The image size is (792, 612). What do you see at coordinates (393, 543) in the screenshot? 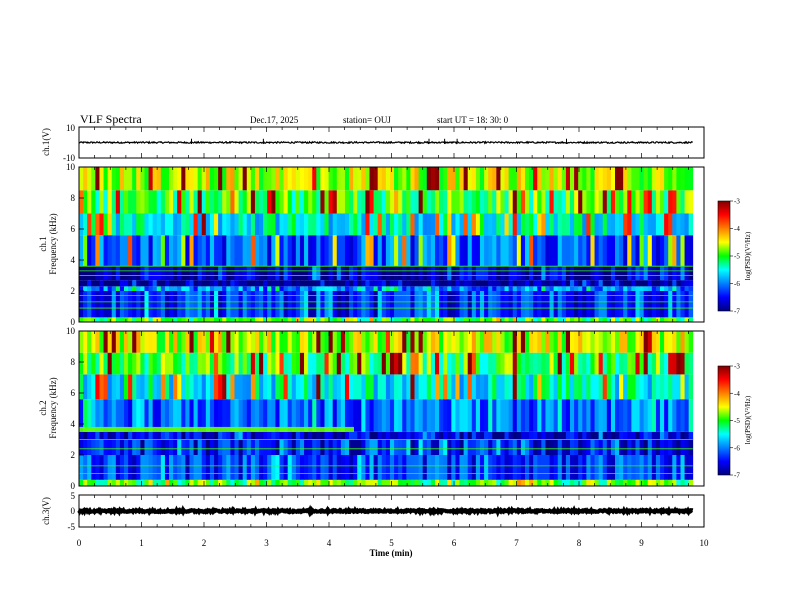
I see `time-axis-tick-labels: 0 1 2 3 4 5 6 7 8 9 10` at bounding box center [393, 543].